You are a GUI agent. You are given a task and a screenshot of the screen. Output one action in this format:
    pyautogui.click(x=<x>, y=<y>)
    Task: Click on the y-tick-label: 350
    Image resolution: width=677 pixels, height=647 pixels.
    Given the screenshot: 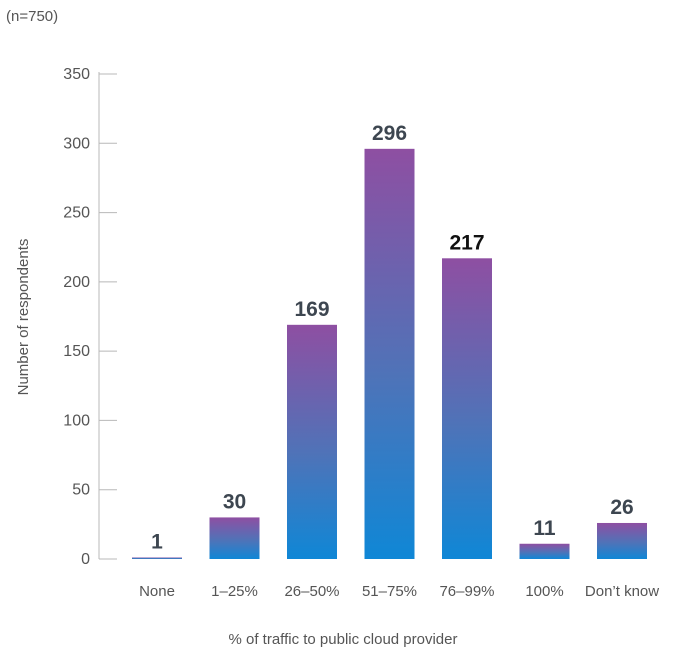 What is the action you would take?
    pyautogui.click(x=76, y=74)
    